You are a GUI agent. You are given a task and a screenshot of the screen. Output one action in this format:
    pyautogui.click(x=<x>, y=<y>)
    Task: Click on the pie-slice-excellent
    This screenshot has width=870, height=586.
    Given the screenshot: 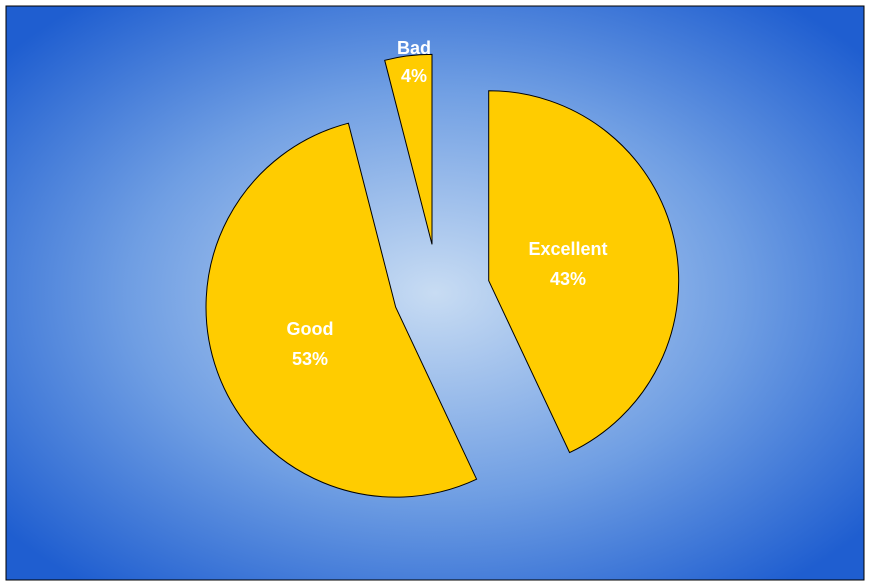 What is the action you would take?
    pyautogui.click(x=584, y=272)
    